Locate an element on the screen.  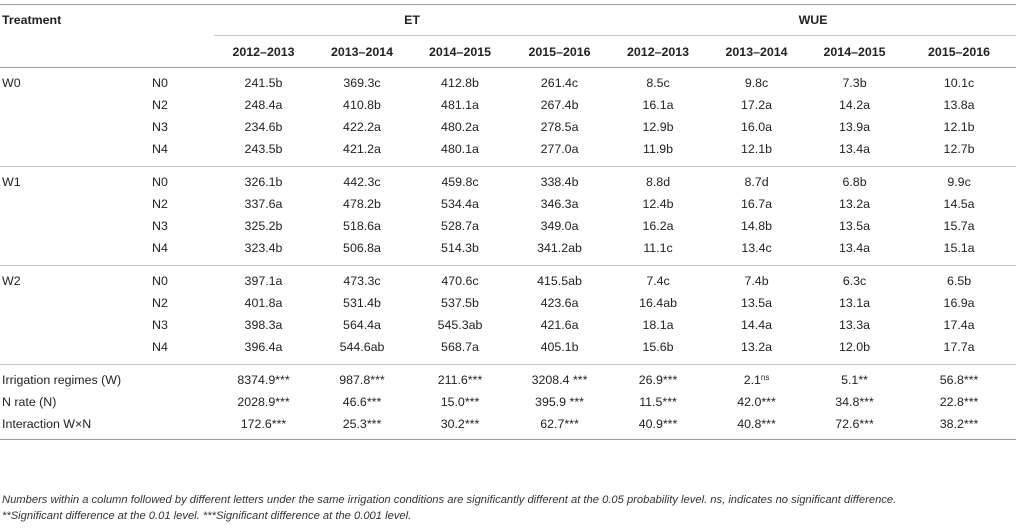
wue-value-cell: 13.2a is located at coordinates (855, 204).